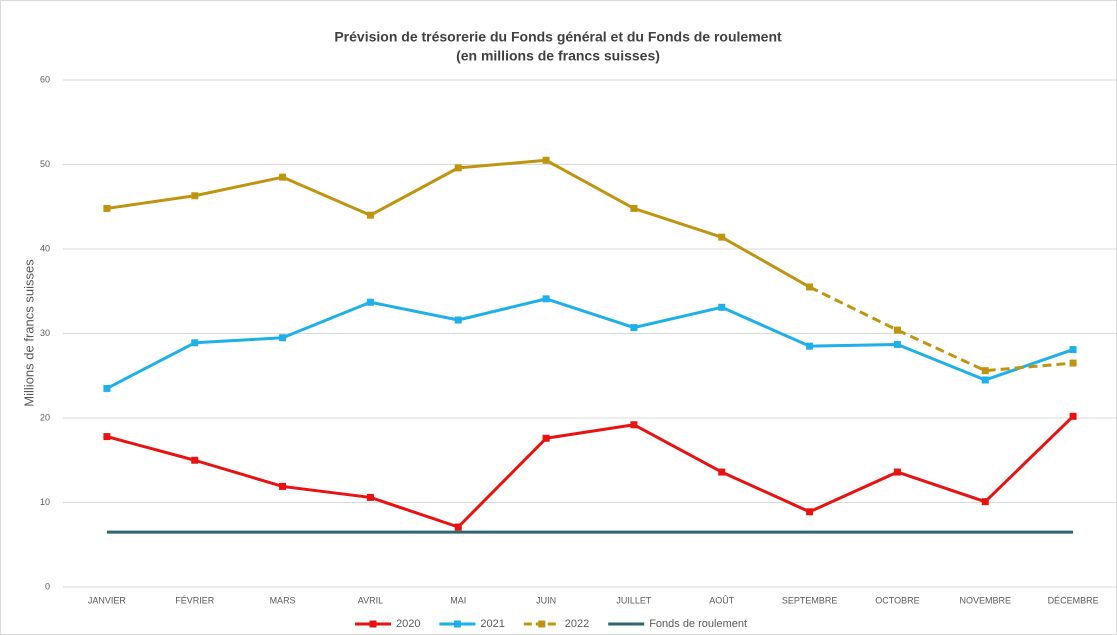 This screenshot has height=635, width=1117. What do you see at coordinates (45, 333) in the screenshot?
I see `y-tick-label: 30` at bounding box center [45, 333].